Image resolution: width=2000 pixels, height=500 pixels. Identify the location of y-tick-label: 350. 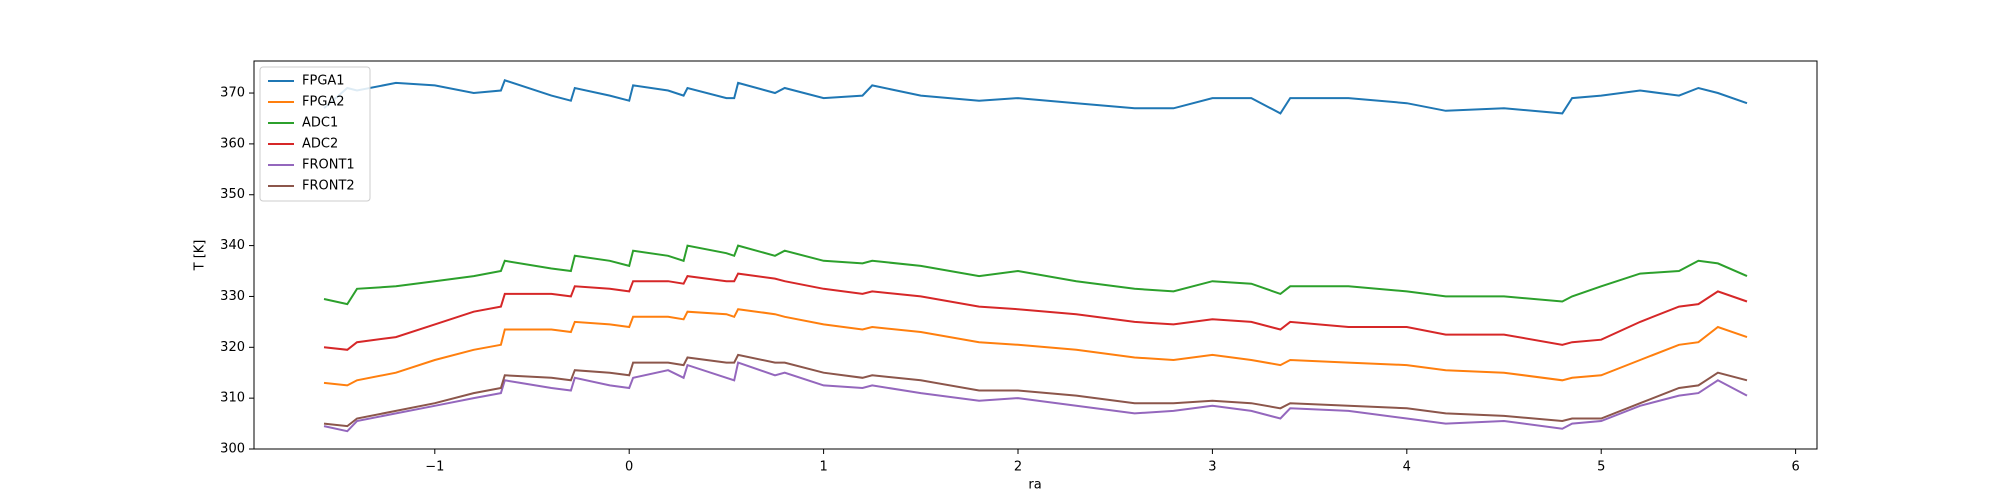
(232, 194).